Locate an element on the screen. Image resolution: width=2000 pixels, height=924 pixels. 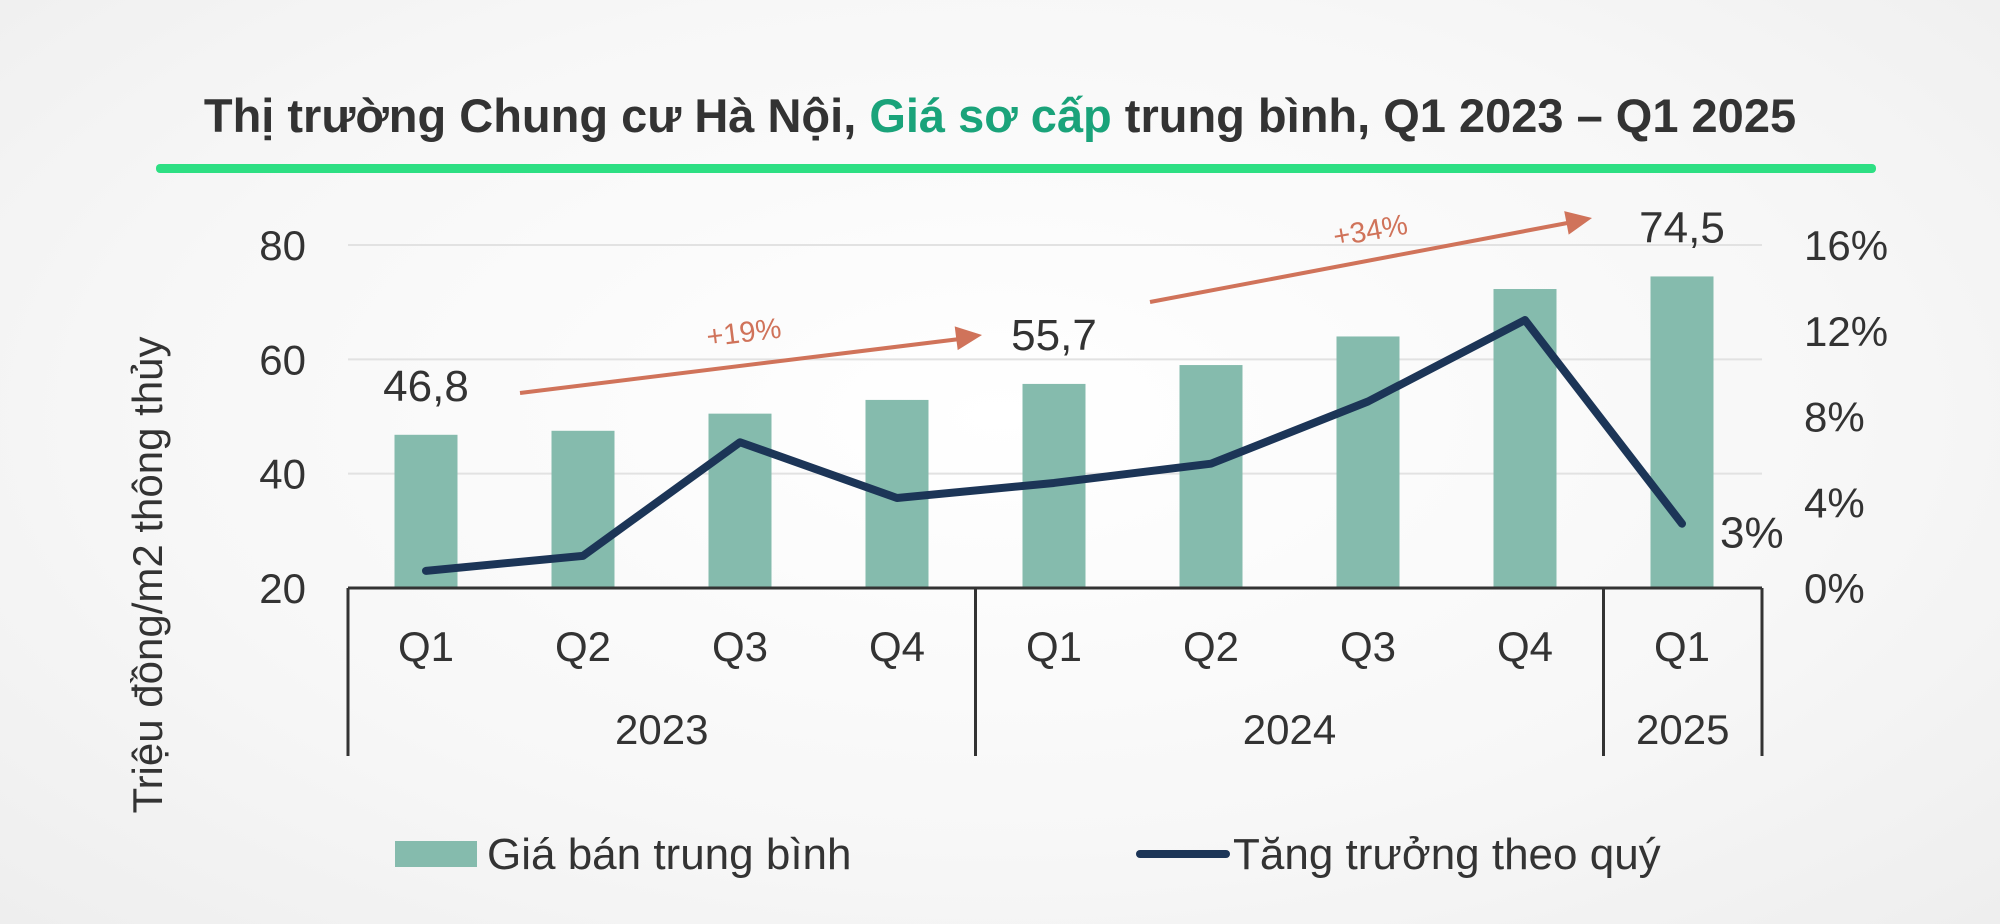
y-right-tick-label: 0% is located at coordinates (1834, 588).